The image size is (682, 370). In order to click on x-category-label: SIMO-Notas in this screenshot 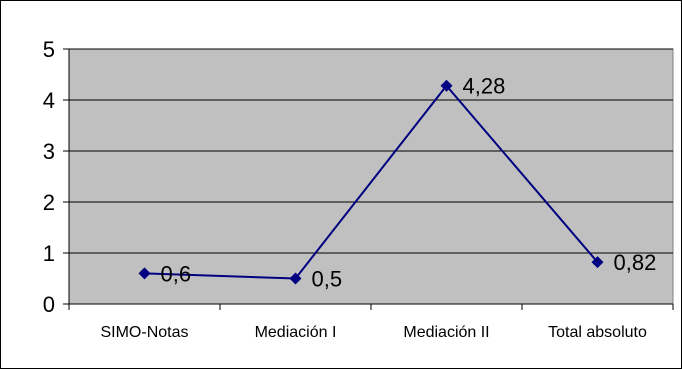, I will do `click(144, 332)`.